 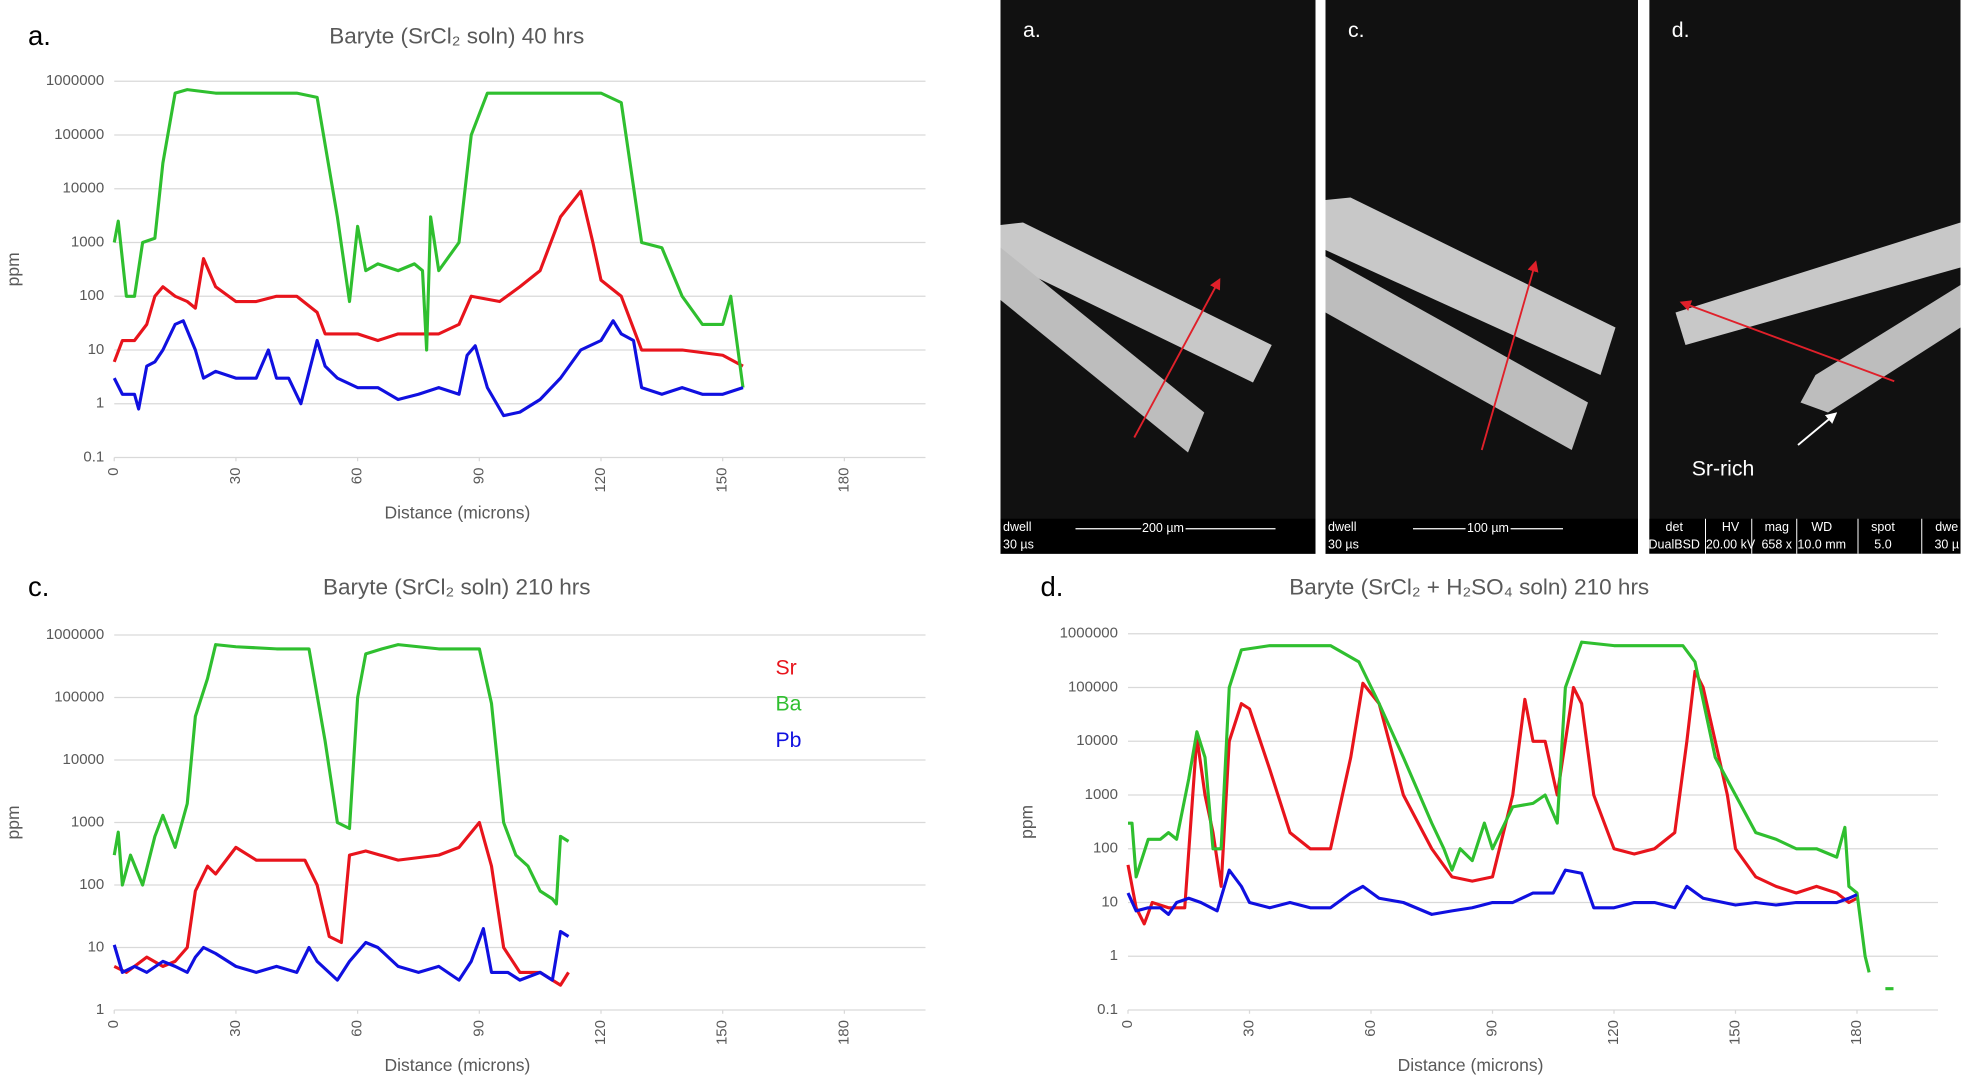 I want to click on info-text: dwe, so click(x=1946, y=527).